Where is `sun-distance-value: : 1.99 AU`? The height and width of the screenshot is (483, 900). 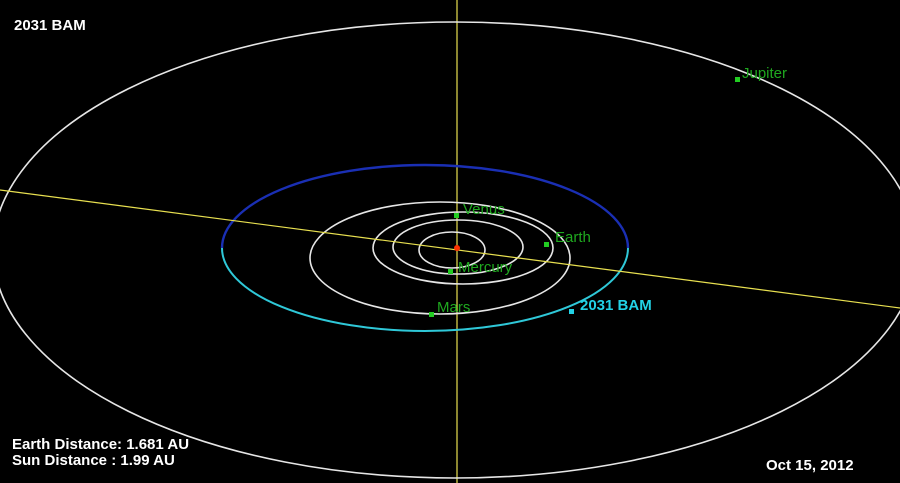 sun-distance-value: : 1.99 AU is located at coordinates (141, 460).